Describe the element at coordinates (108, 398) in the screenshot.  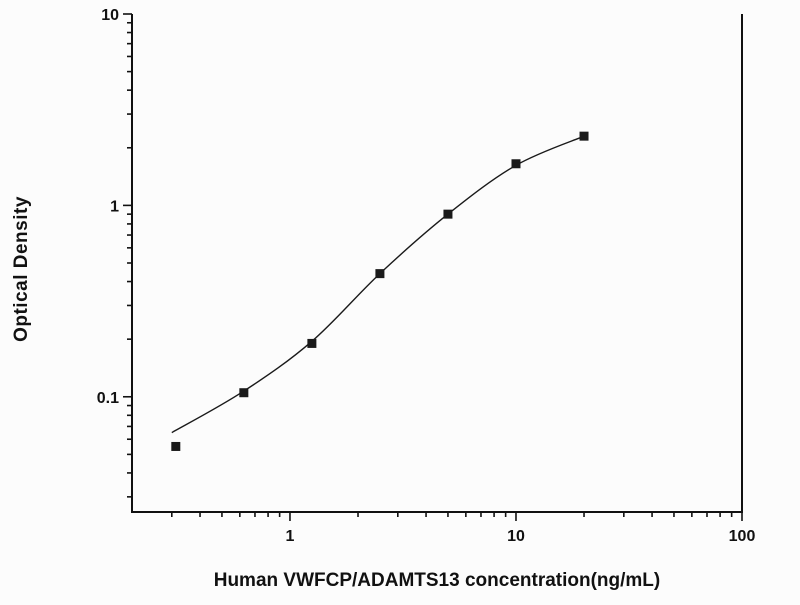
I see `svg-text: 0.1` at that location.